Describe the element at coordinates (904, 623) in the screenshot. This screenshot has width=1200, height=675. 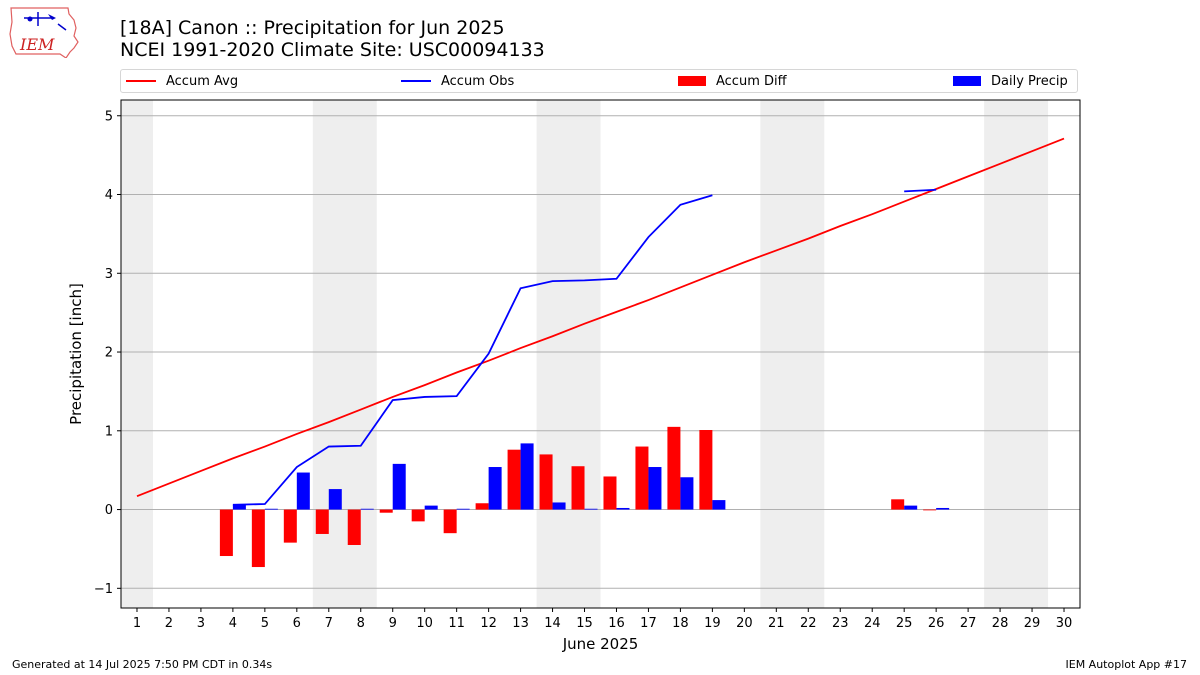
I see `x-tick-label: 25` at that location.